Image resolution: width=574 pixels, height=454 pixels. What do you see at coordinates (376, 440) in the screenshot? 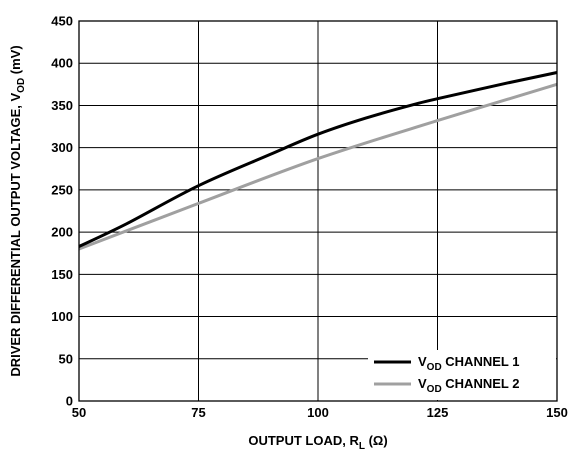
I see `x-axis-title-suffix: (Ω)` at bounding box center [376, 440].